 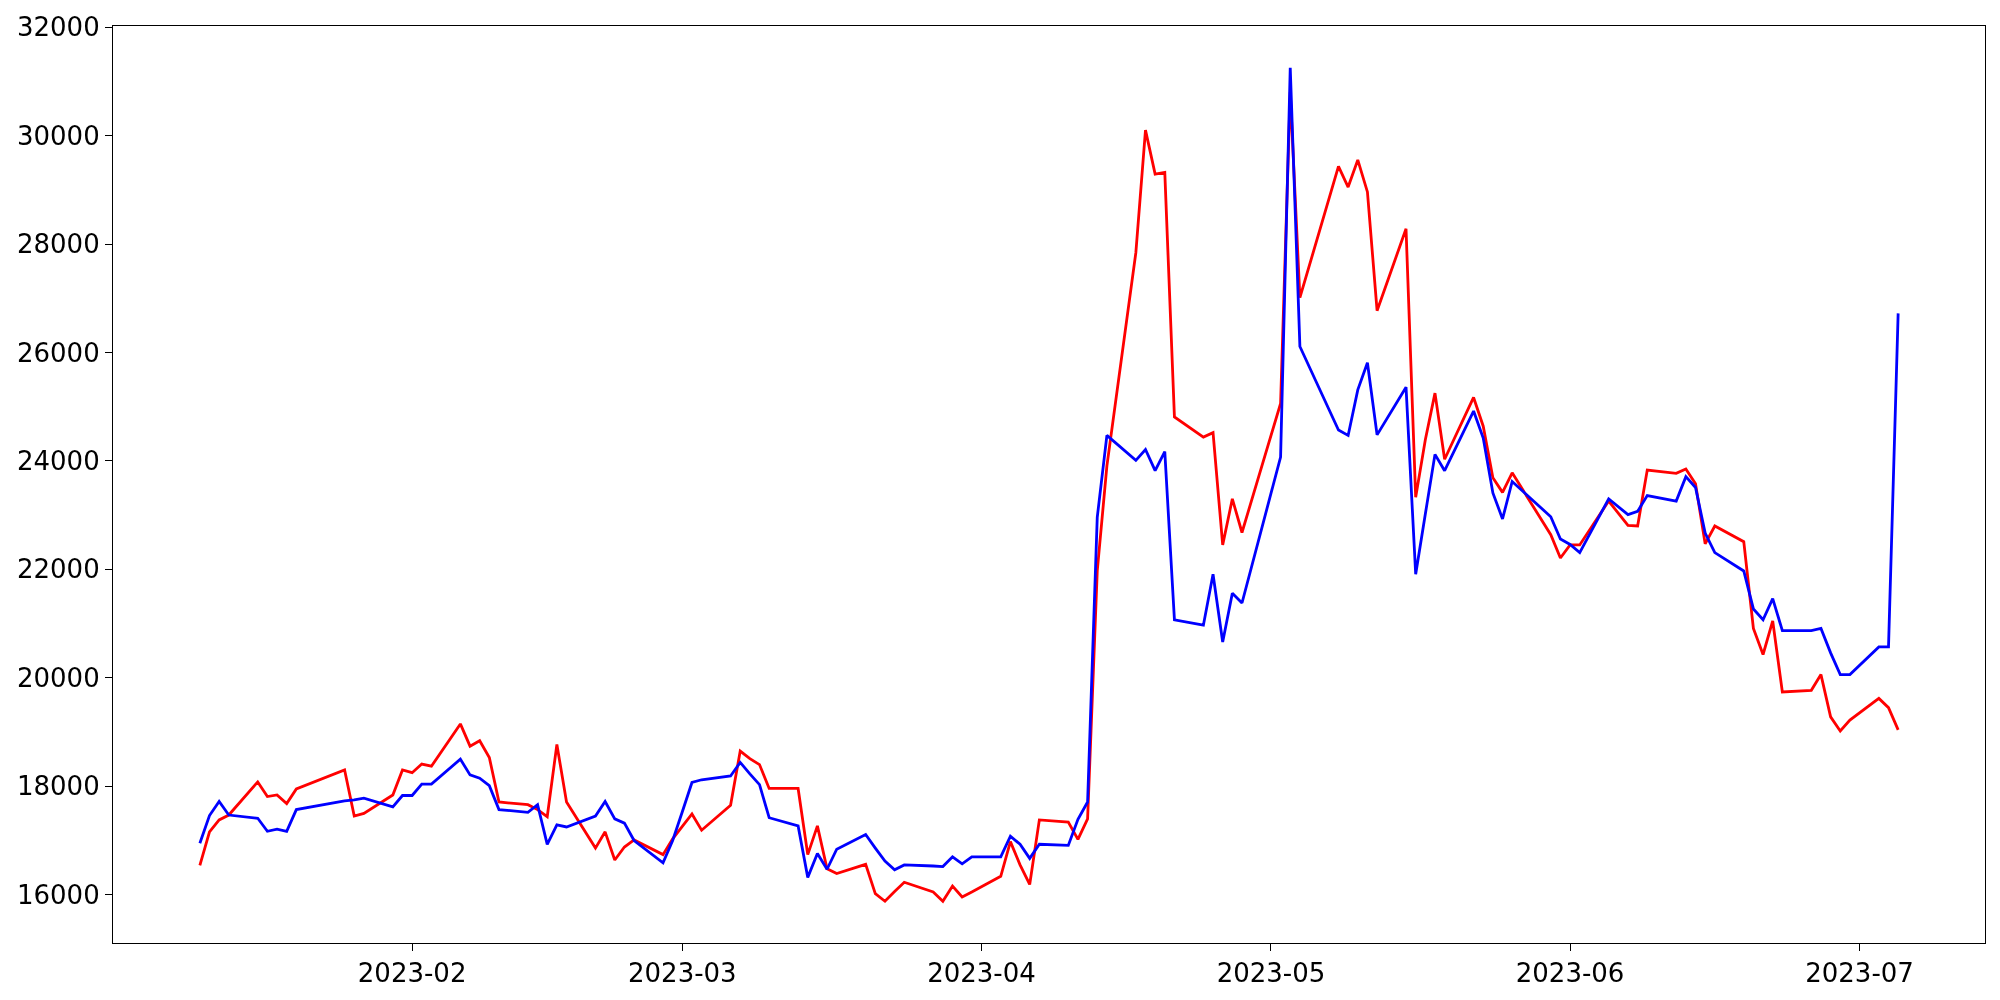 I want to click on y-tick-label: 22000, so click(x=58, y=569).